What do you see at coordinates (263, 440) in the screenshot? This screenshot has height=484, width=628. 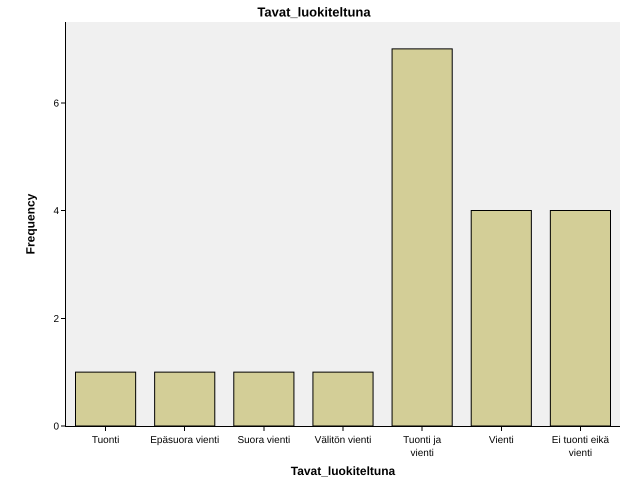 I see `x-tick-label: Suora vienti` at bounding box center [263, 440].